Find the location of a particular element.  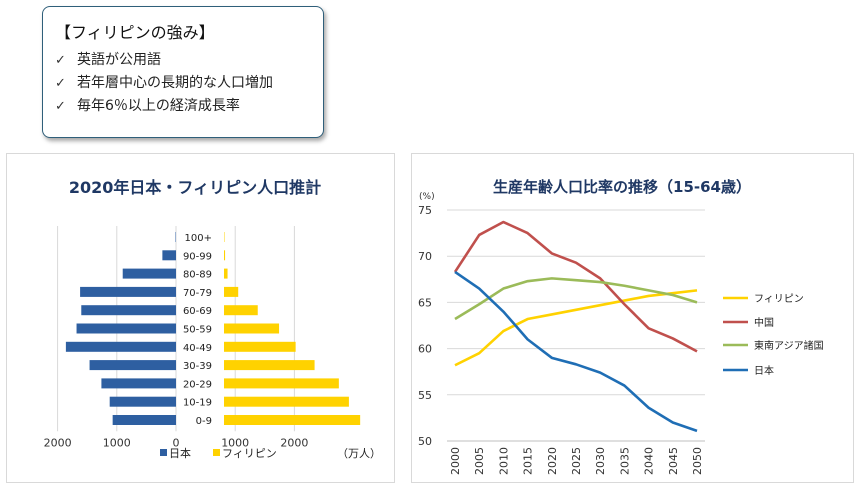

callout-item-text: 毎年6％以上の経済成長率 is located at coordinates (158, 106).